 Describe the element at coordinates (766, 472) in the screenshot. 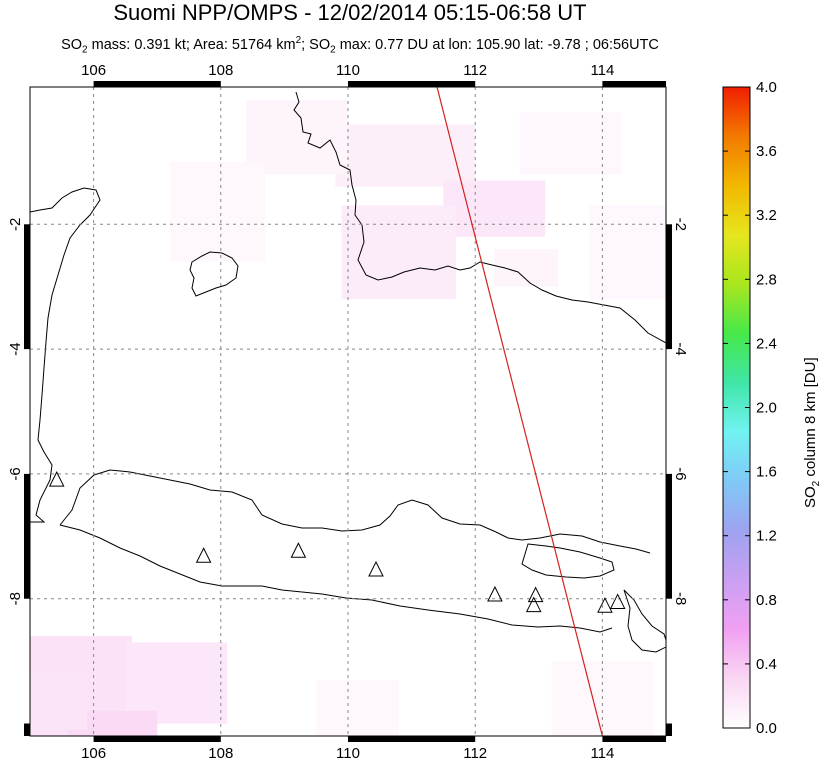

I see `colorbar-tick-label: 1.6` at that location.